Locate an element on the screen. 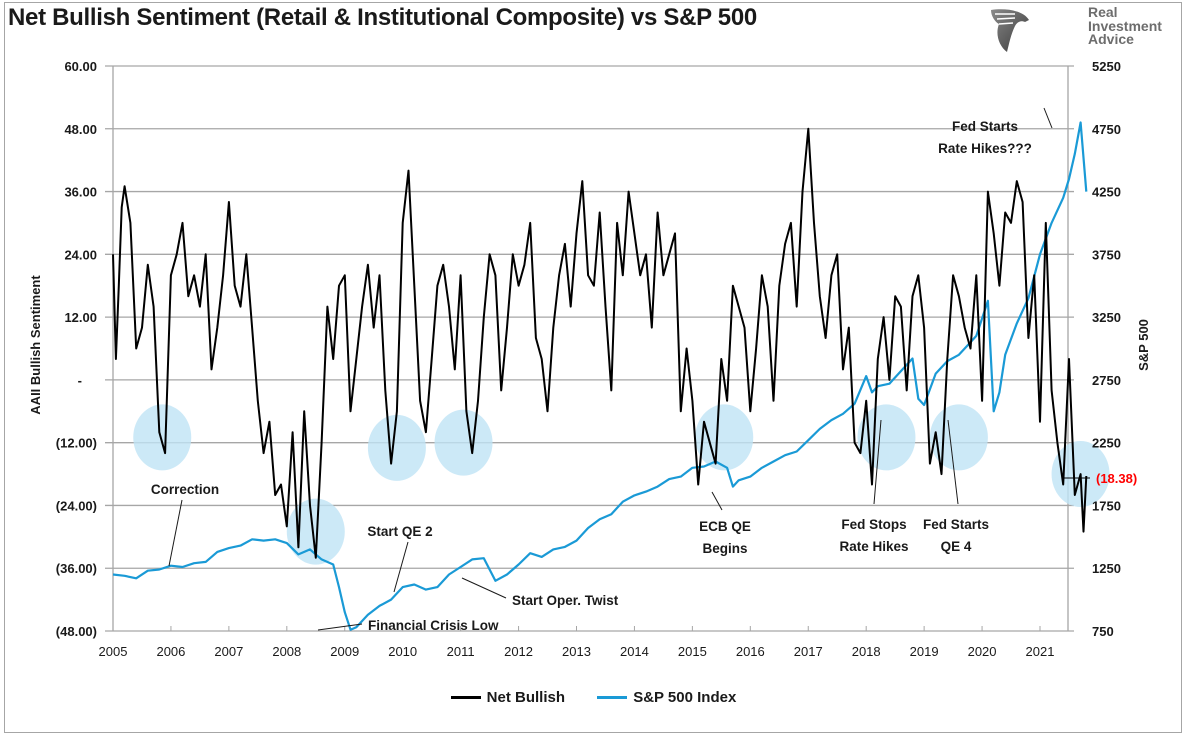  legend-label-sp500: S&P 500 Index is located at coordinates (685, 697).